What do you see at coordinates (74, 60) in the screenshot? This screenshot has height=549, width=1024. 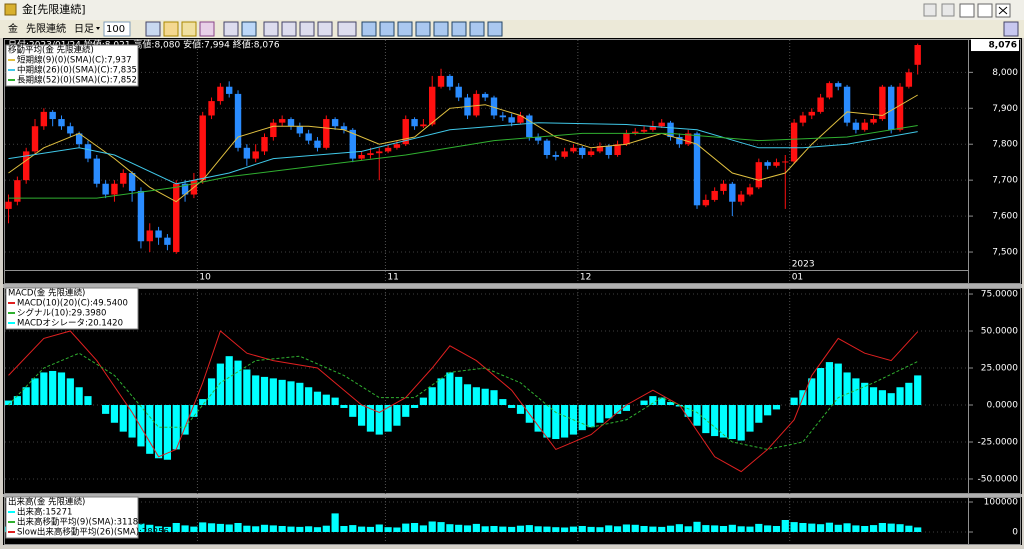 I see `legend-entry: 短期線(9)(0)(SMA)(C):7,937` at bounding box center [74, 60].